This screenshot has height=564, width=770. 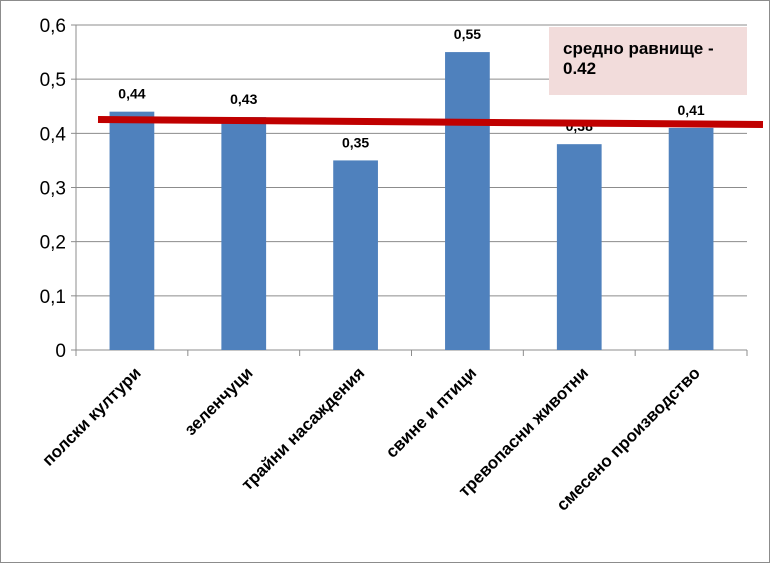 I want to click on data-label: 0,44, so click(x=131, y=94).